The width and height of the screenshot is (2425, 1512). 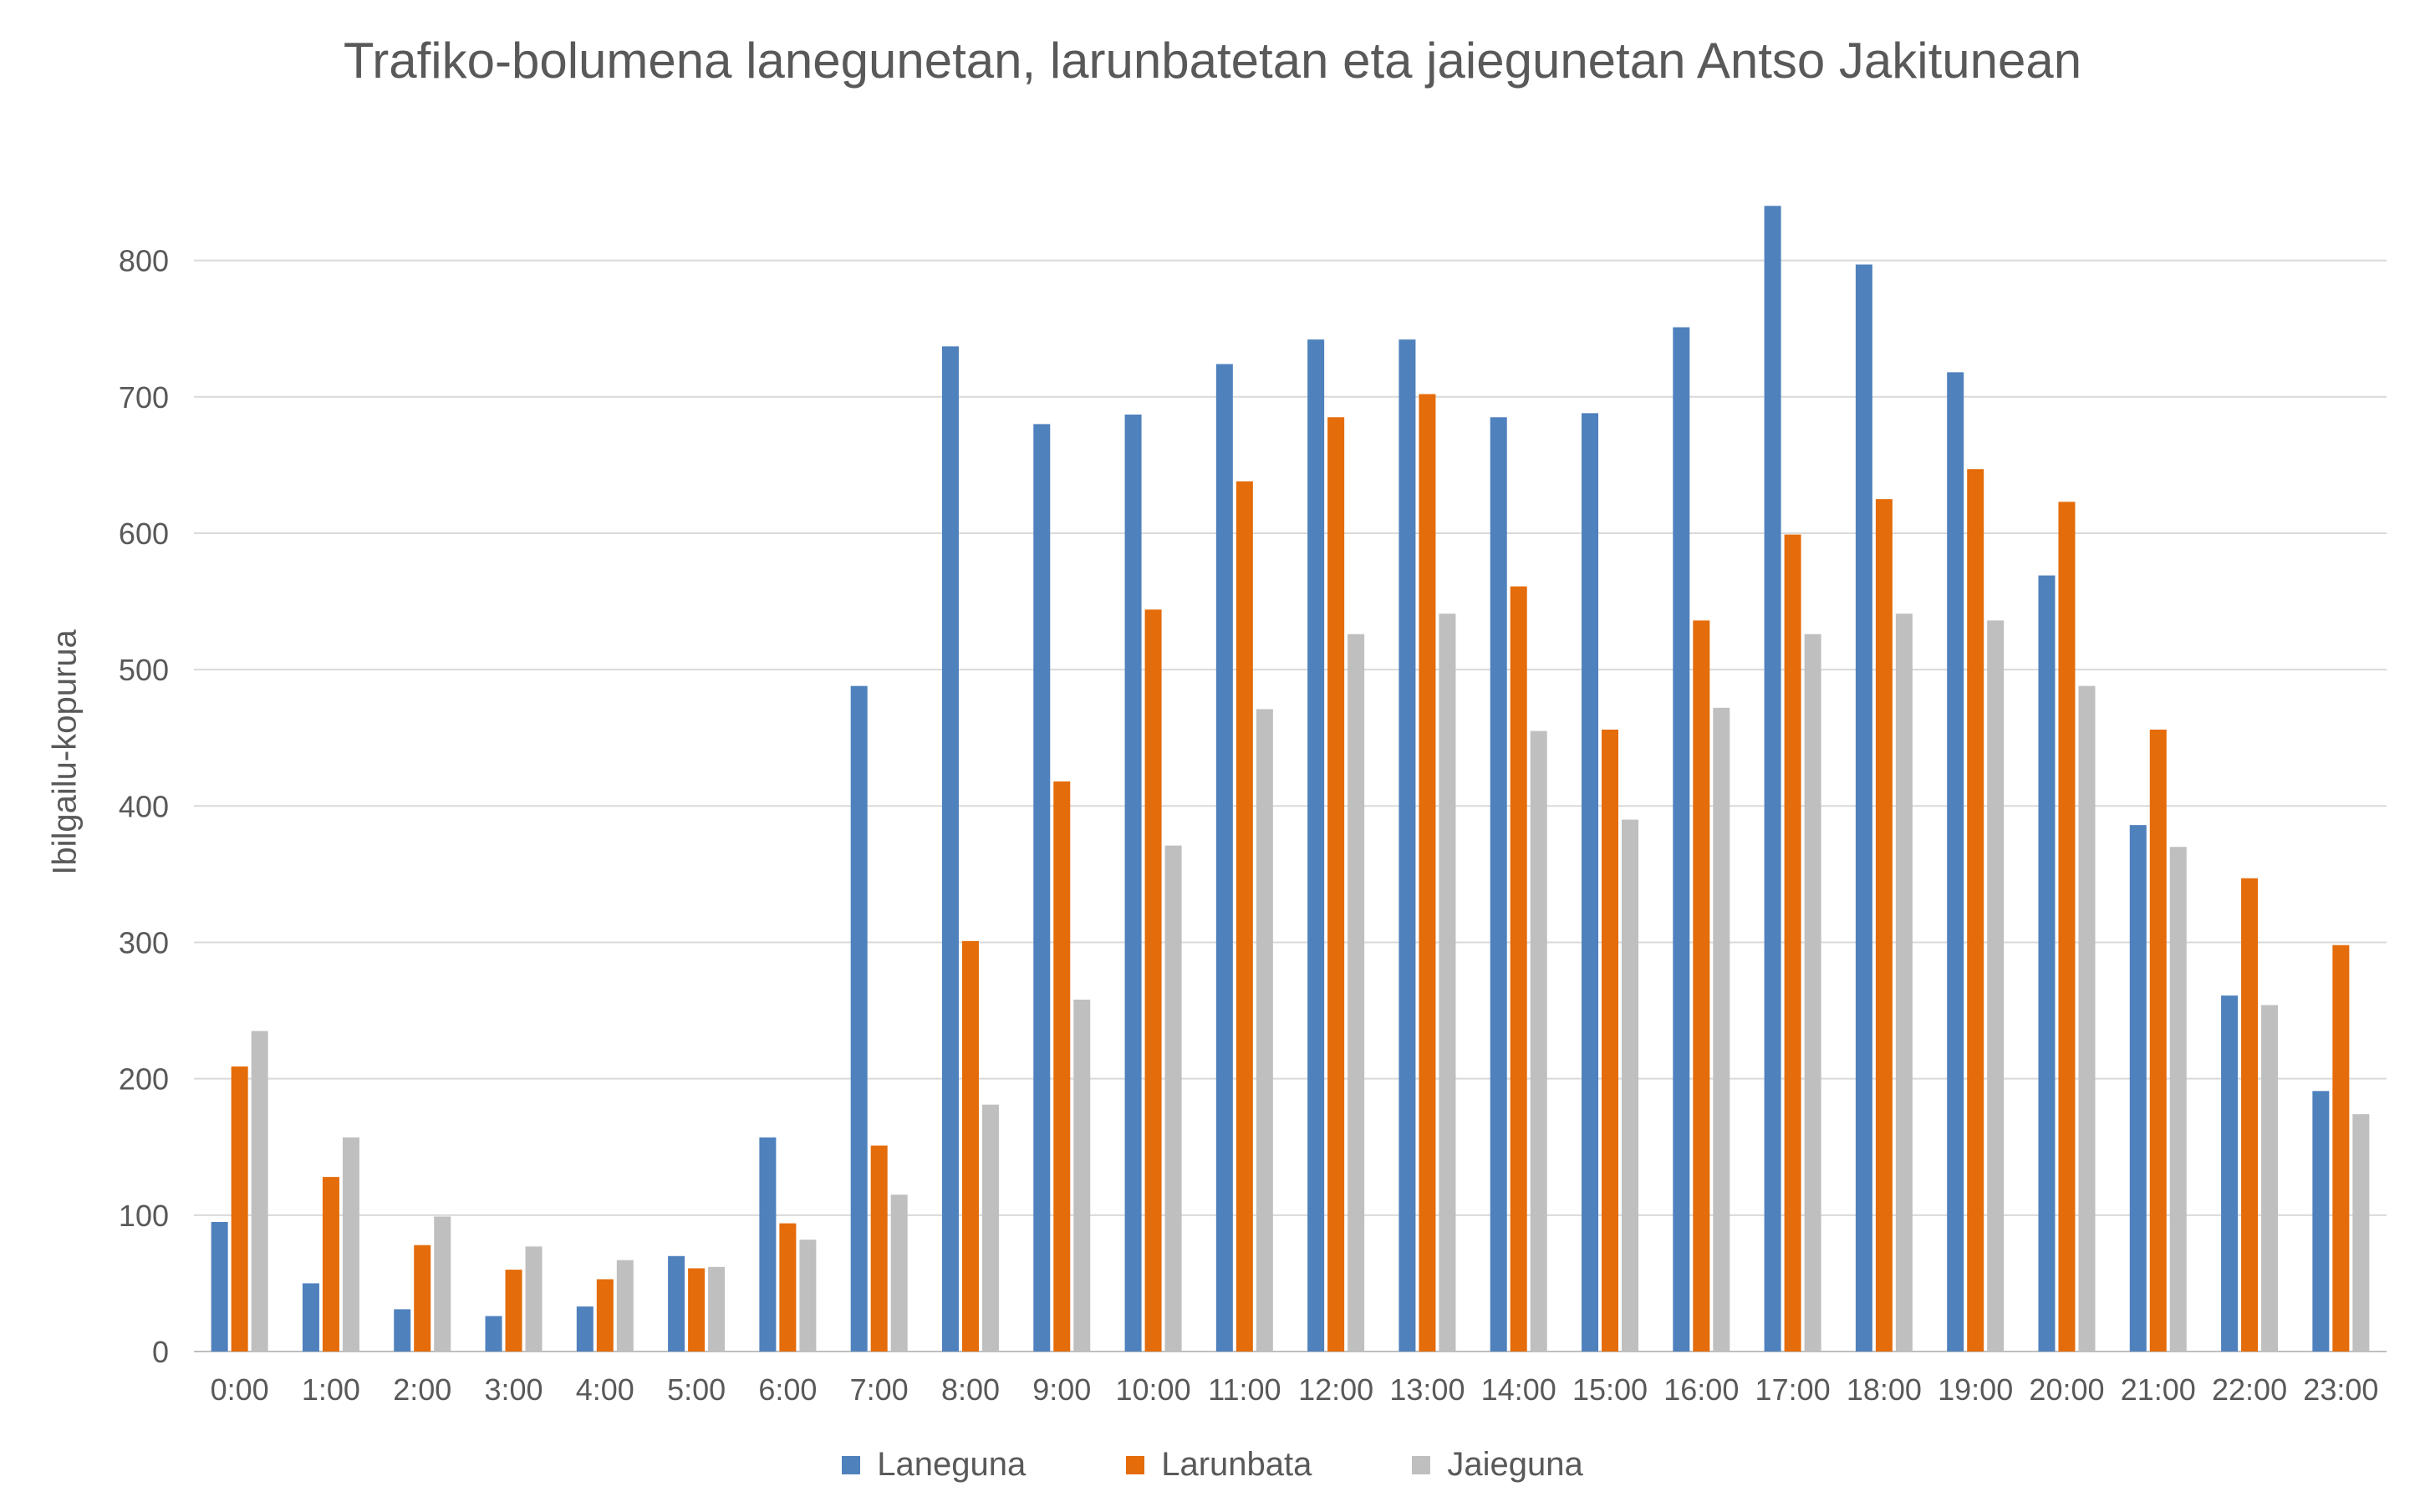 I want to click on y-tick-label: 500, so click(x=144, y=670).